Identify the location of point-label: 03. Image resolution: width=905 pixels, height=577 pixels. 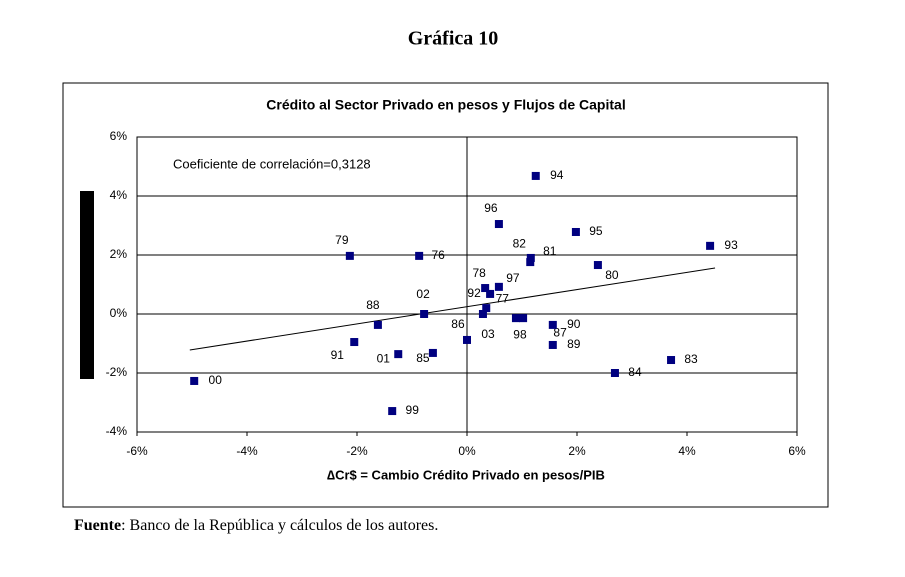
(488, 334).